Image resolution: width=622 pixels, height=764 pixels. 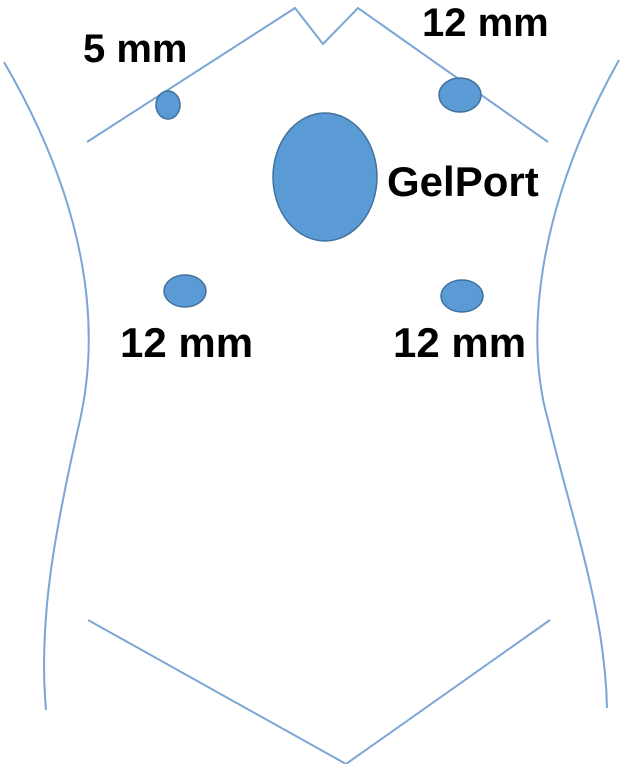 What do you see at coordinates (186, 342) in the screenshot?
I see `label-12mm-mid-left: 12 mm` at bounding box center [186, 342].